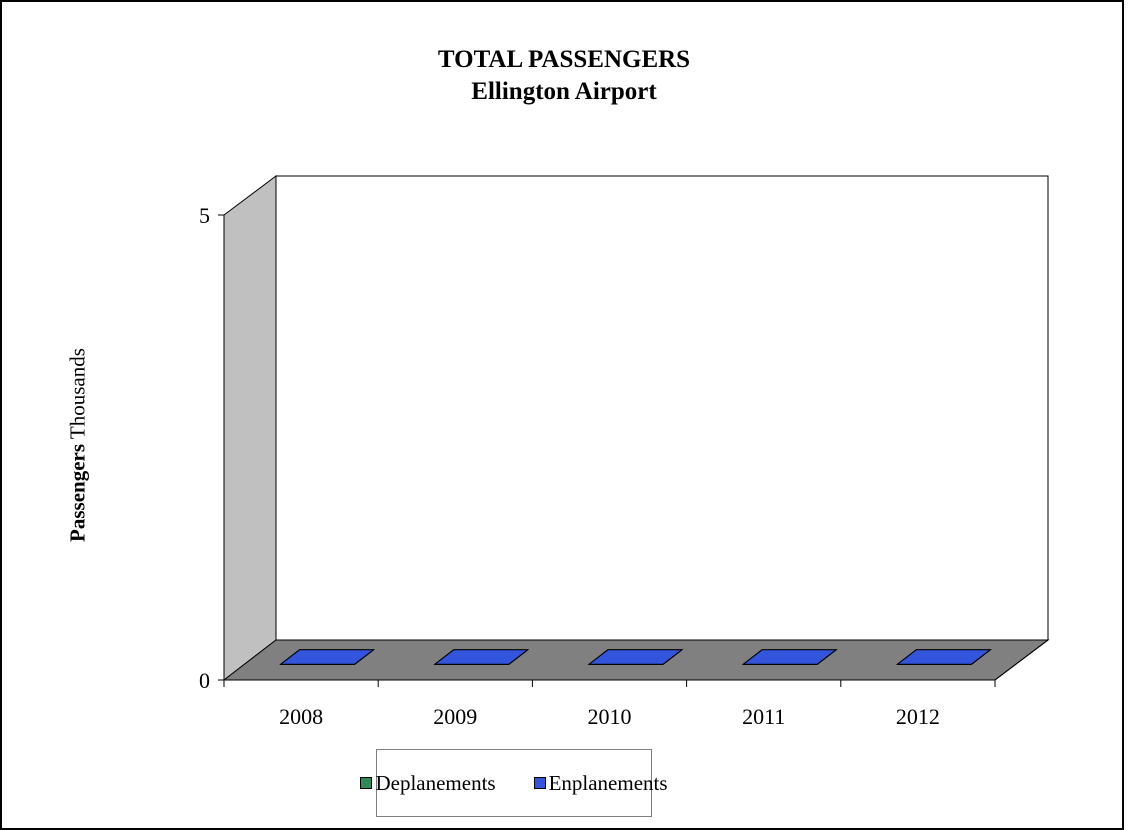  What do you see at coordinates (539, 783) in the screenshot?
I see `legend-swatch-enplanements` at bounding box center [539, 783].